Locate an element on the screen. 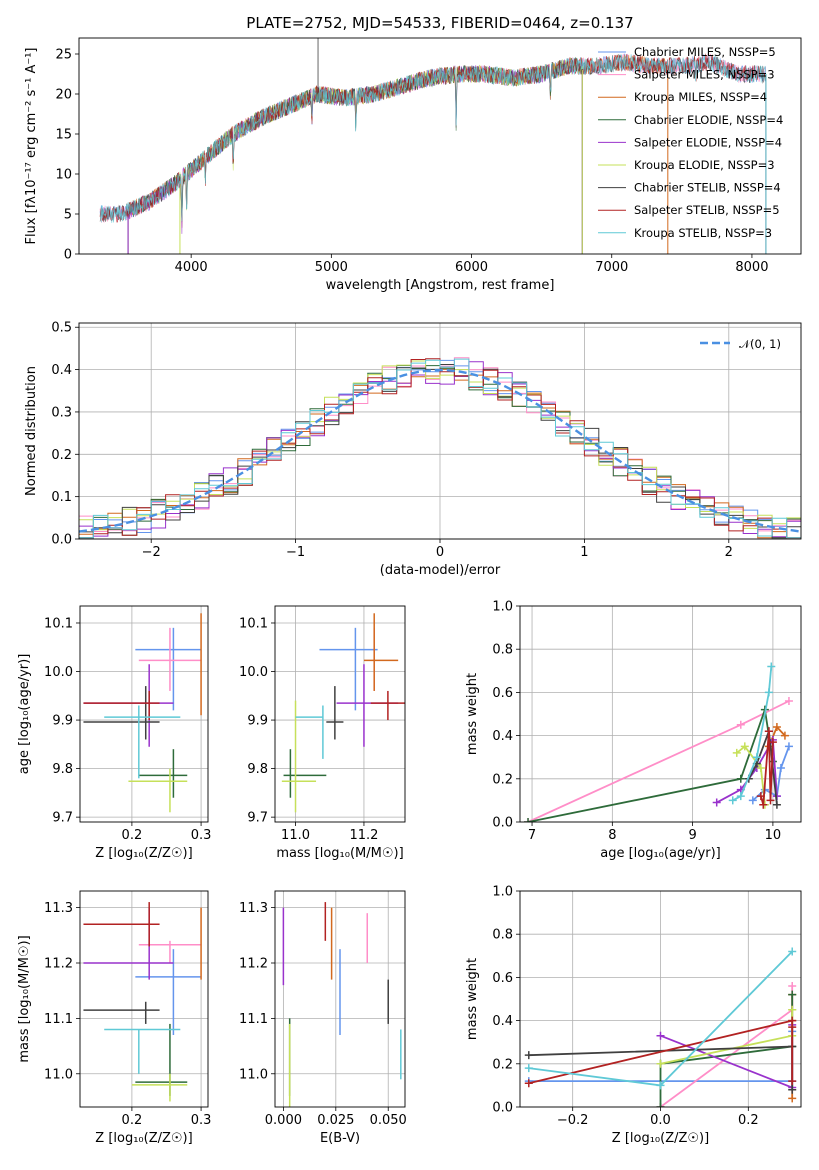 The width and height of the screenshot is (819, 1170). y-tick-label: 11.3 is located at coordinates (58, 908).